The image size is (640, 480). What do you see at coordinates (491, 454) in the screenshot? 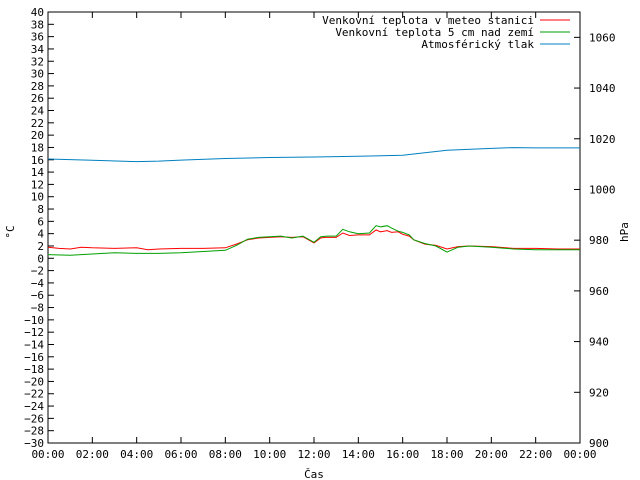
I see `x-tick-label: 20:00` at bounding box center [491, 454].